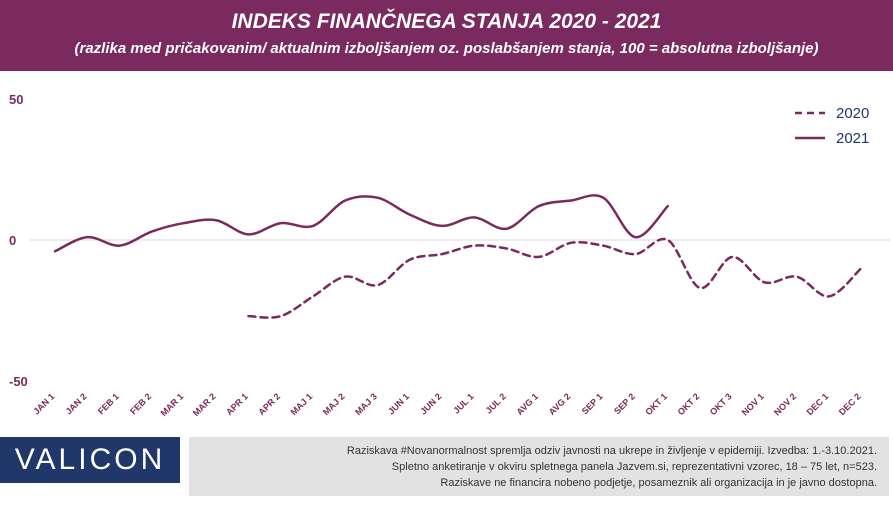  Describe the element at coordinates (302, 404) in the screenshot. I see `x-tick-label: MAJ 1` at that location.